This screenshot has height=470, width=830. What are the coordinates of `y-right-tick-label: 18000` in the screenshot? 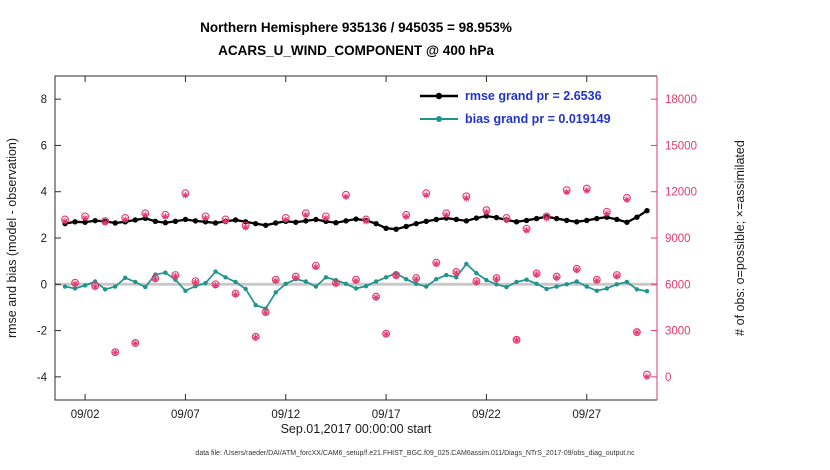 It's located at (681, 100).